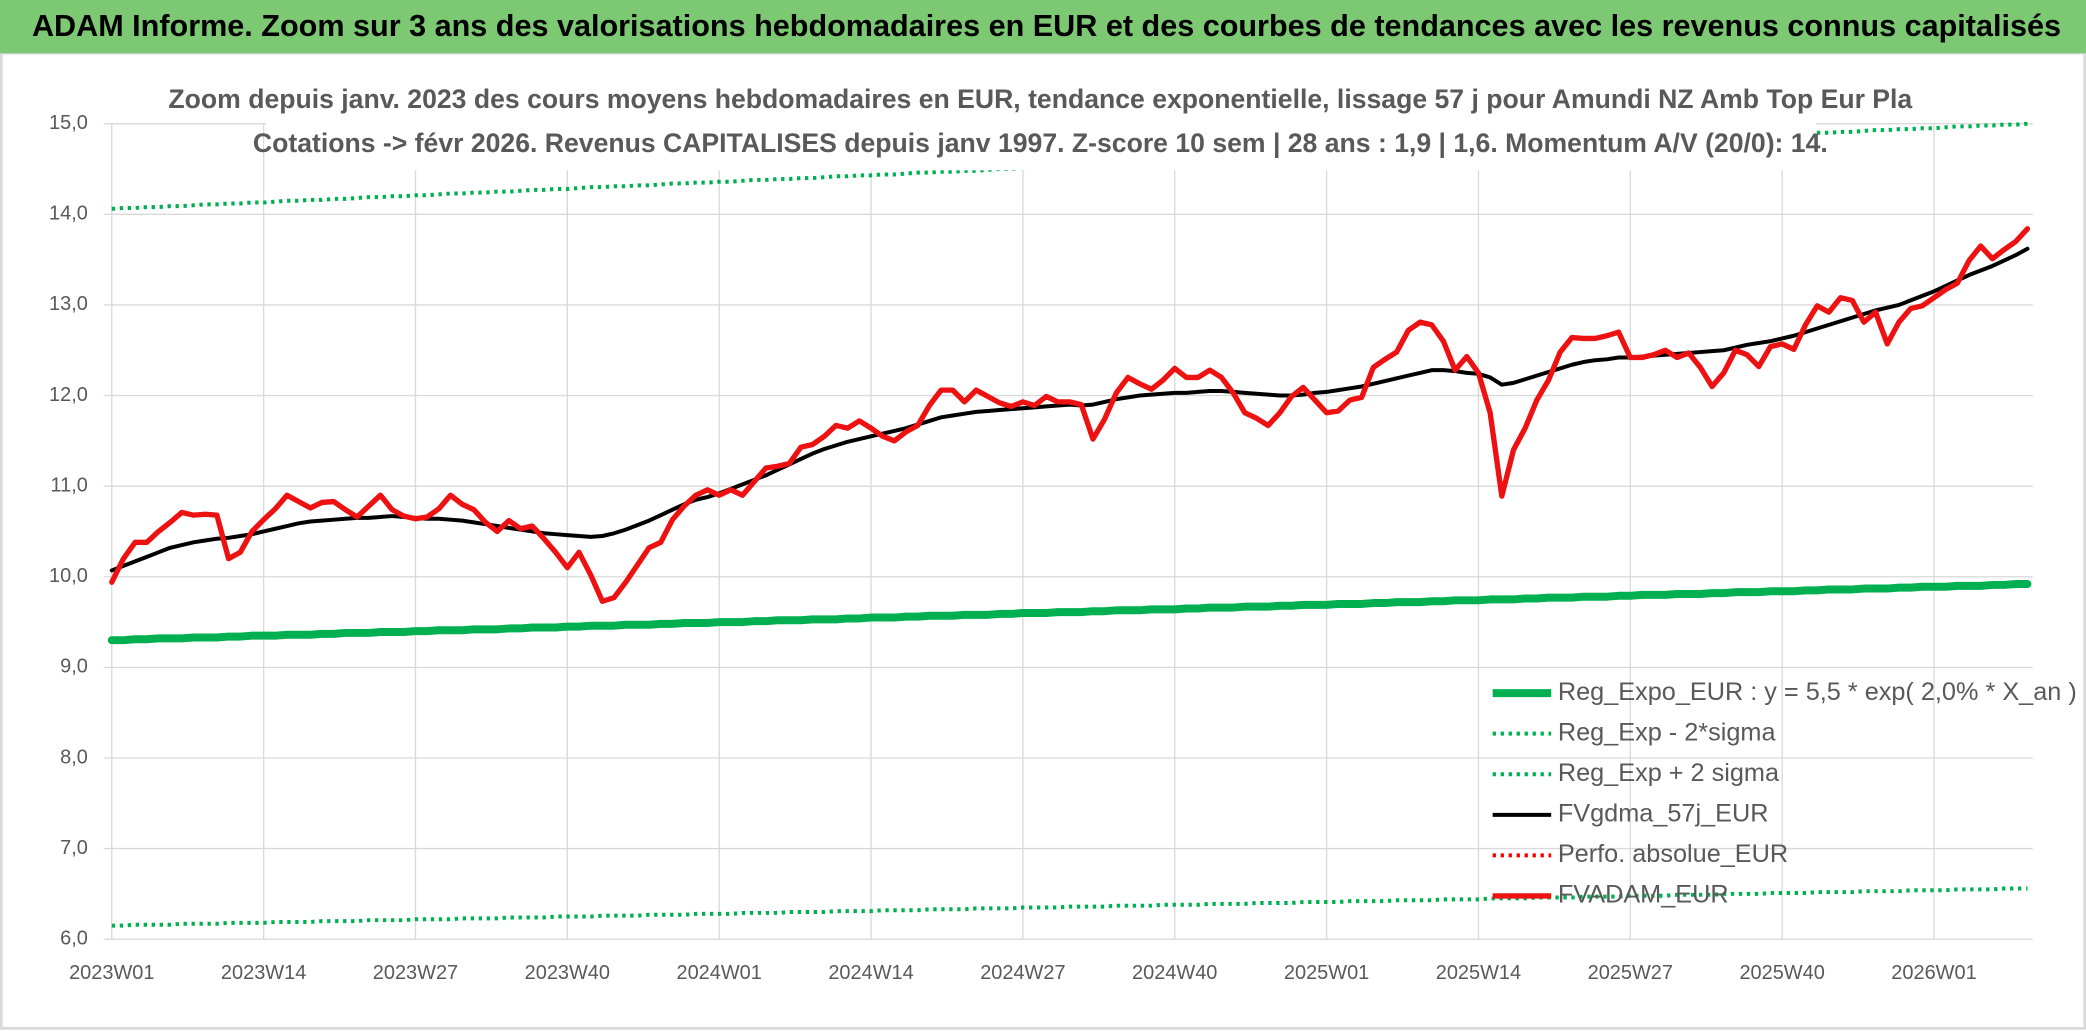 This screenshot has width=2086, height=1031. What do you see at coordinates (111, 973) in the screenshot?
I see `x-tick-label: 2023W01` at bounding box center [111, 973].